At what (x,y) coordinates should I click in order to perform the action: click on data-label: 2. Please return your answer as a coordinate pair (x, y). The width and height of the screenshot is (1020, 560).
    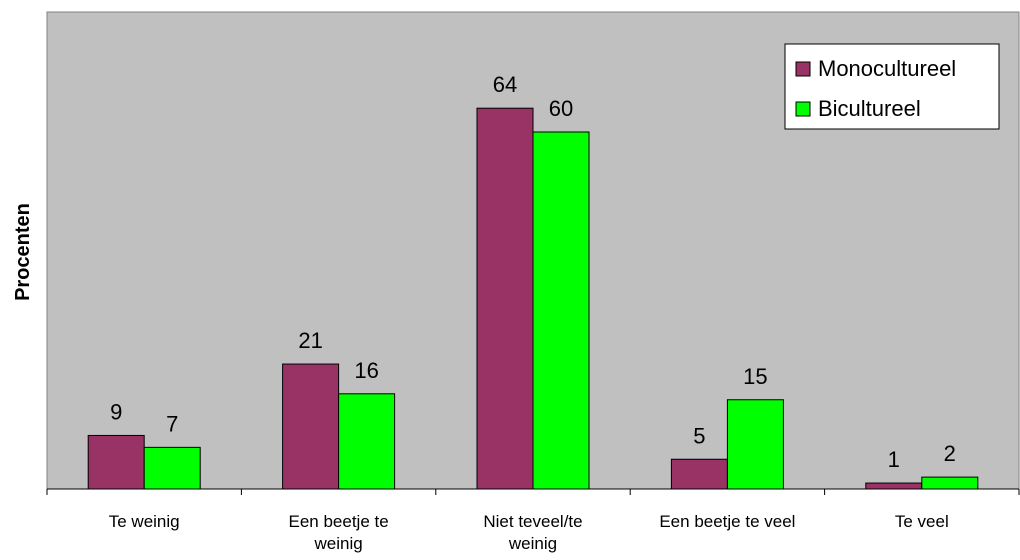
    Looking at the image, I should click on (950, 453).